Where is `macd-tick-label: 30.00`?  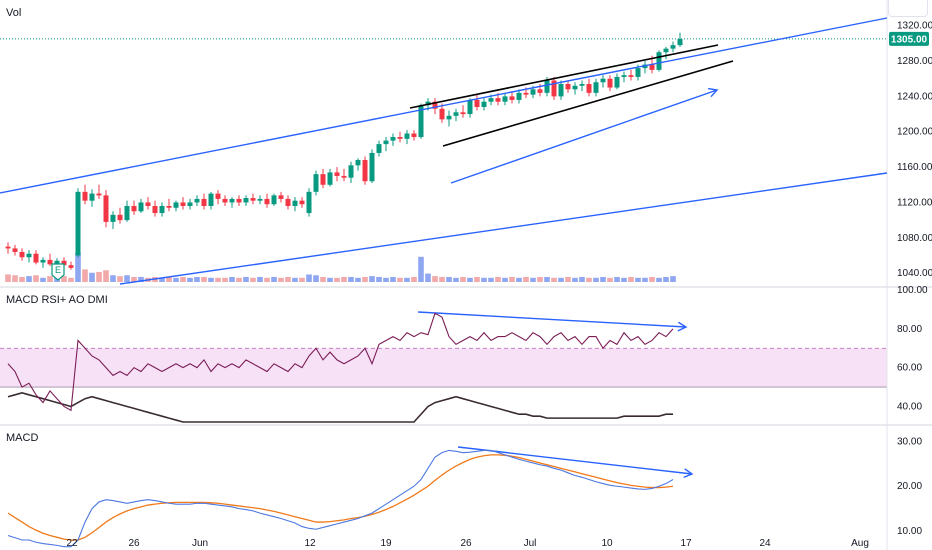 macd-tick-label: 30.00 is located at coordinates (909, 441).